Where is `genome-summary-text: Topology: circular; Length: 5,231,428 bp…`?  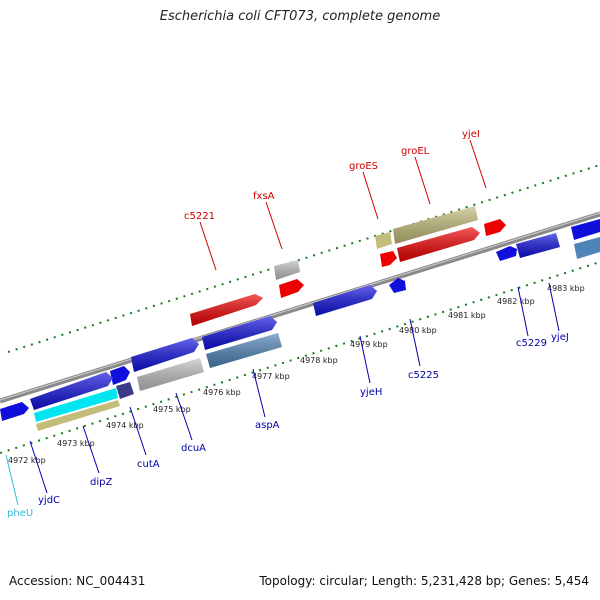 genome-summary-text: Topology: circular; Length: 5,231,428 bp… is located at coordinates (424, 581).